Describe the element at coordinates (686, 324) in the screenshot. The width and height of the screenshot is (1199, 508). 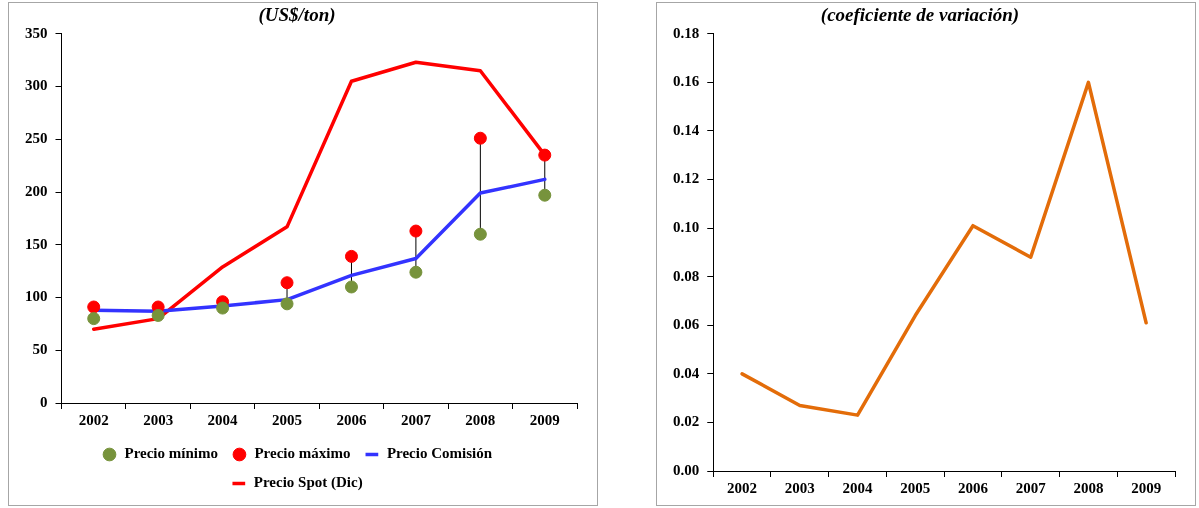
I see `y-tick-label: 0.06` at that location.